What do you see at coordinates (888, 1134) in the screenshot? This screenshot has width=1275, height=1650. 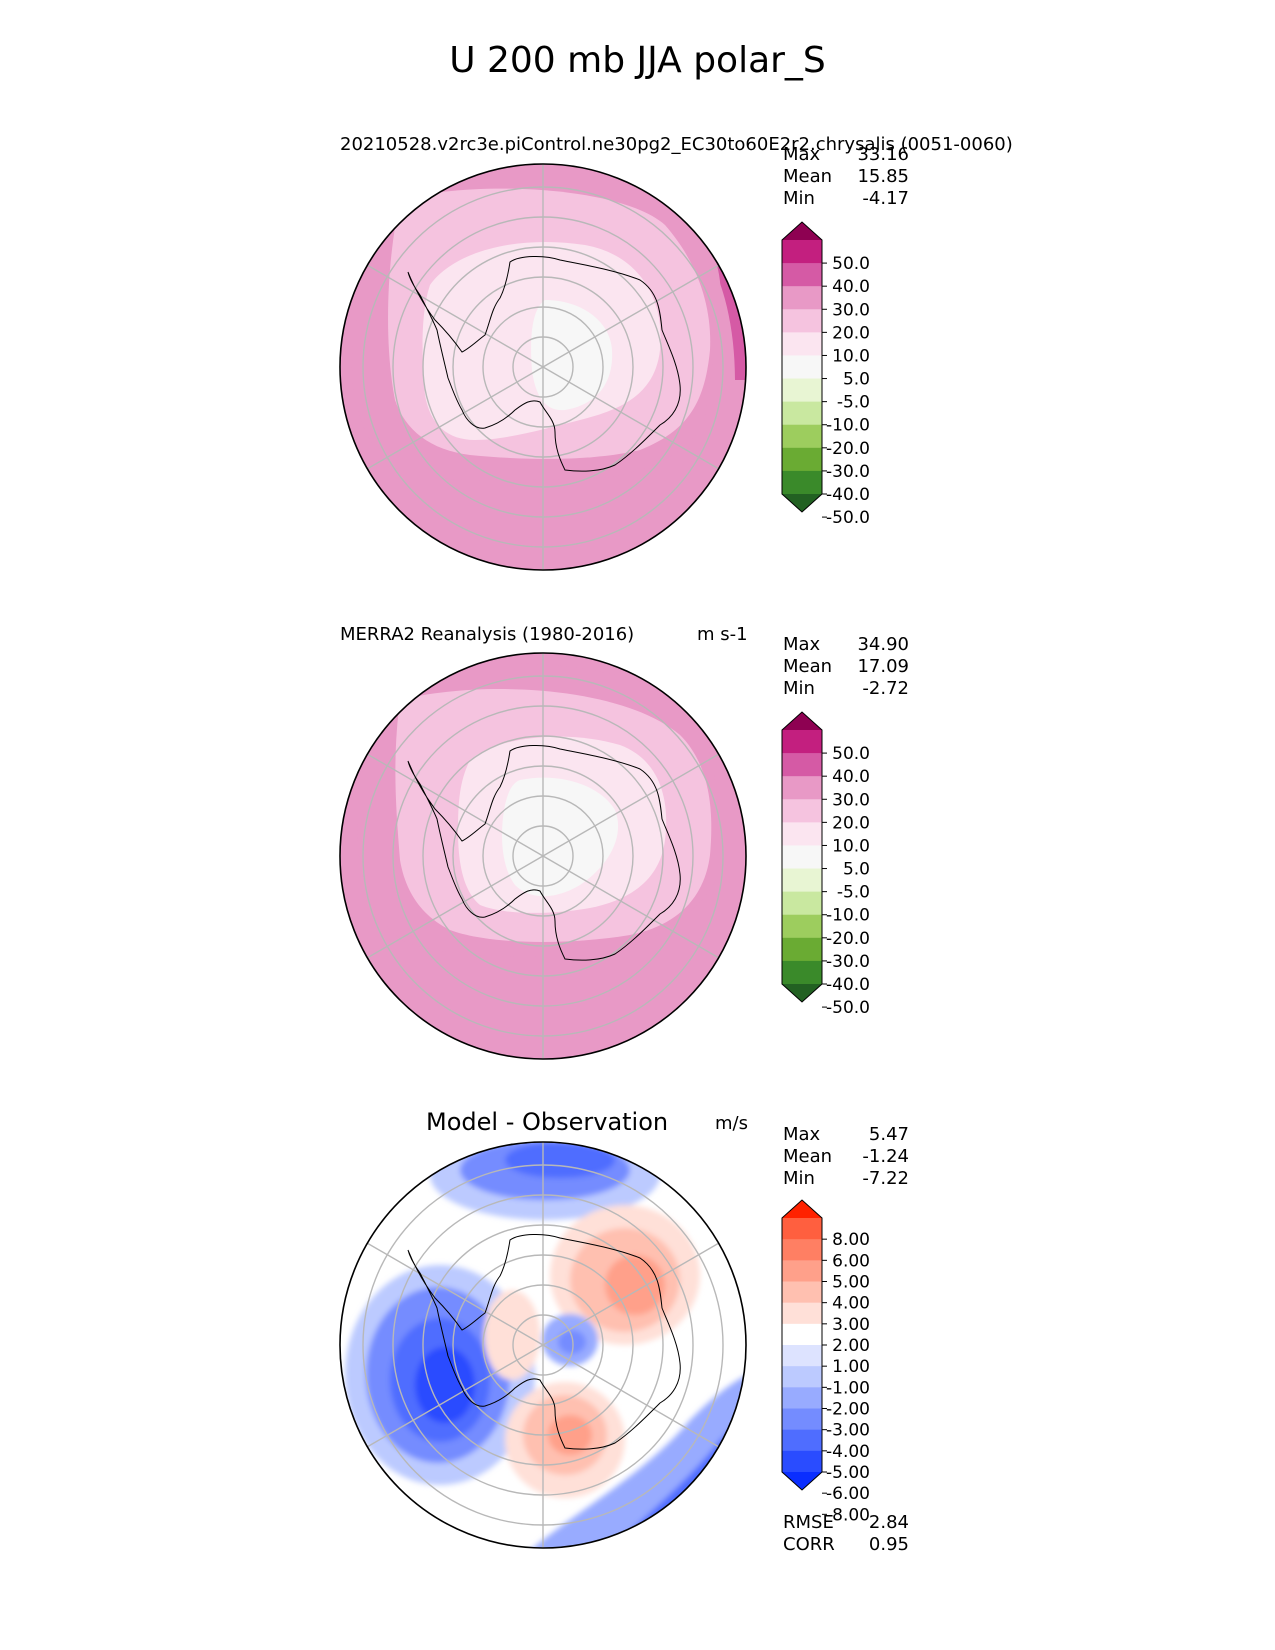 I see `stat-value: 5.47` at bounding box center [888, 1134].